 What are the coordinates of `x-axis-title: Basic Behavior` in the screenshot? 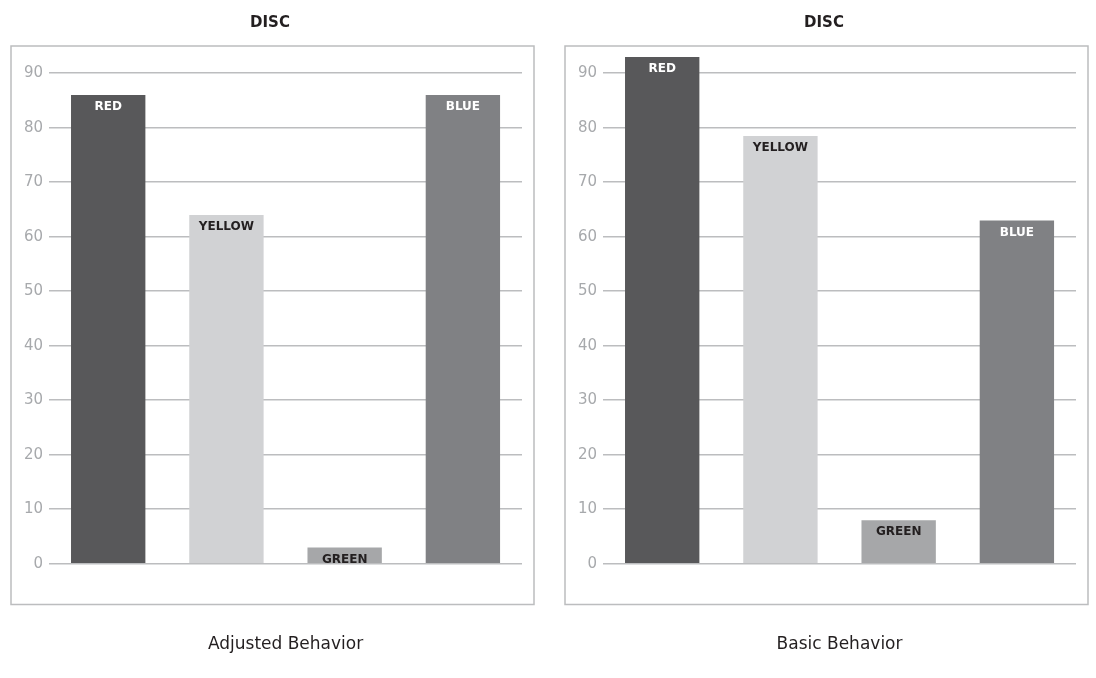 It's located at (839, 643).